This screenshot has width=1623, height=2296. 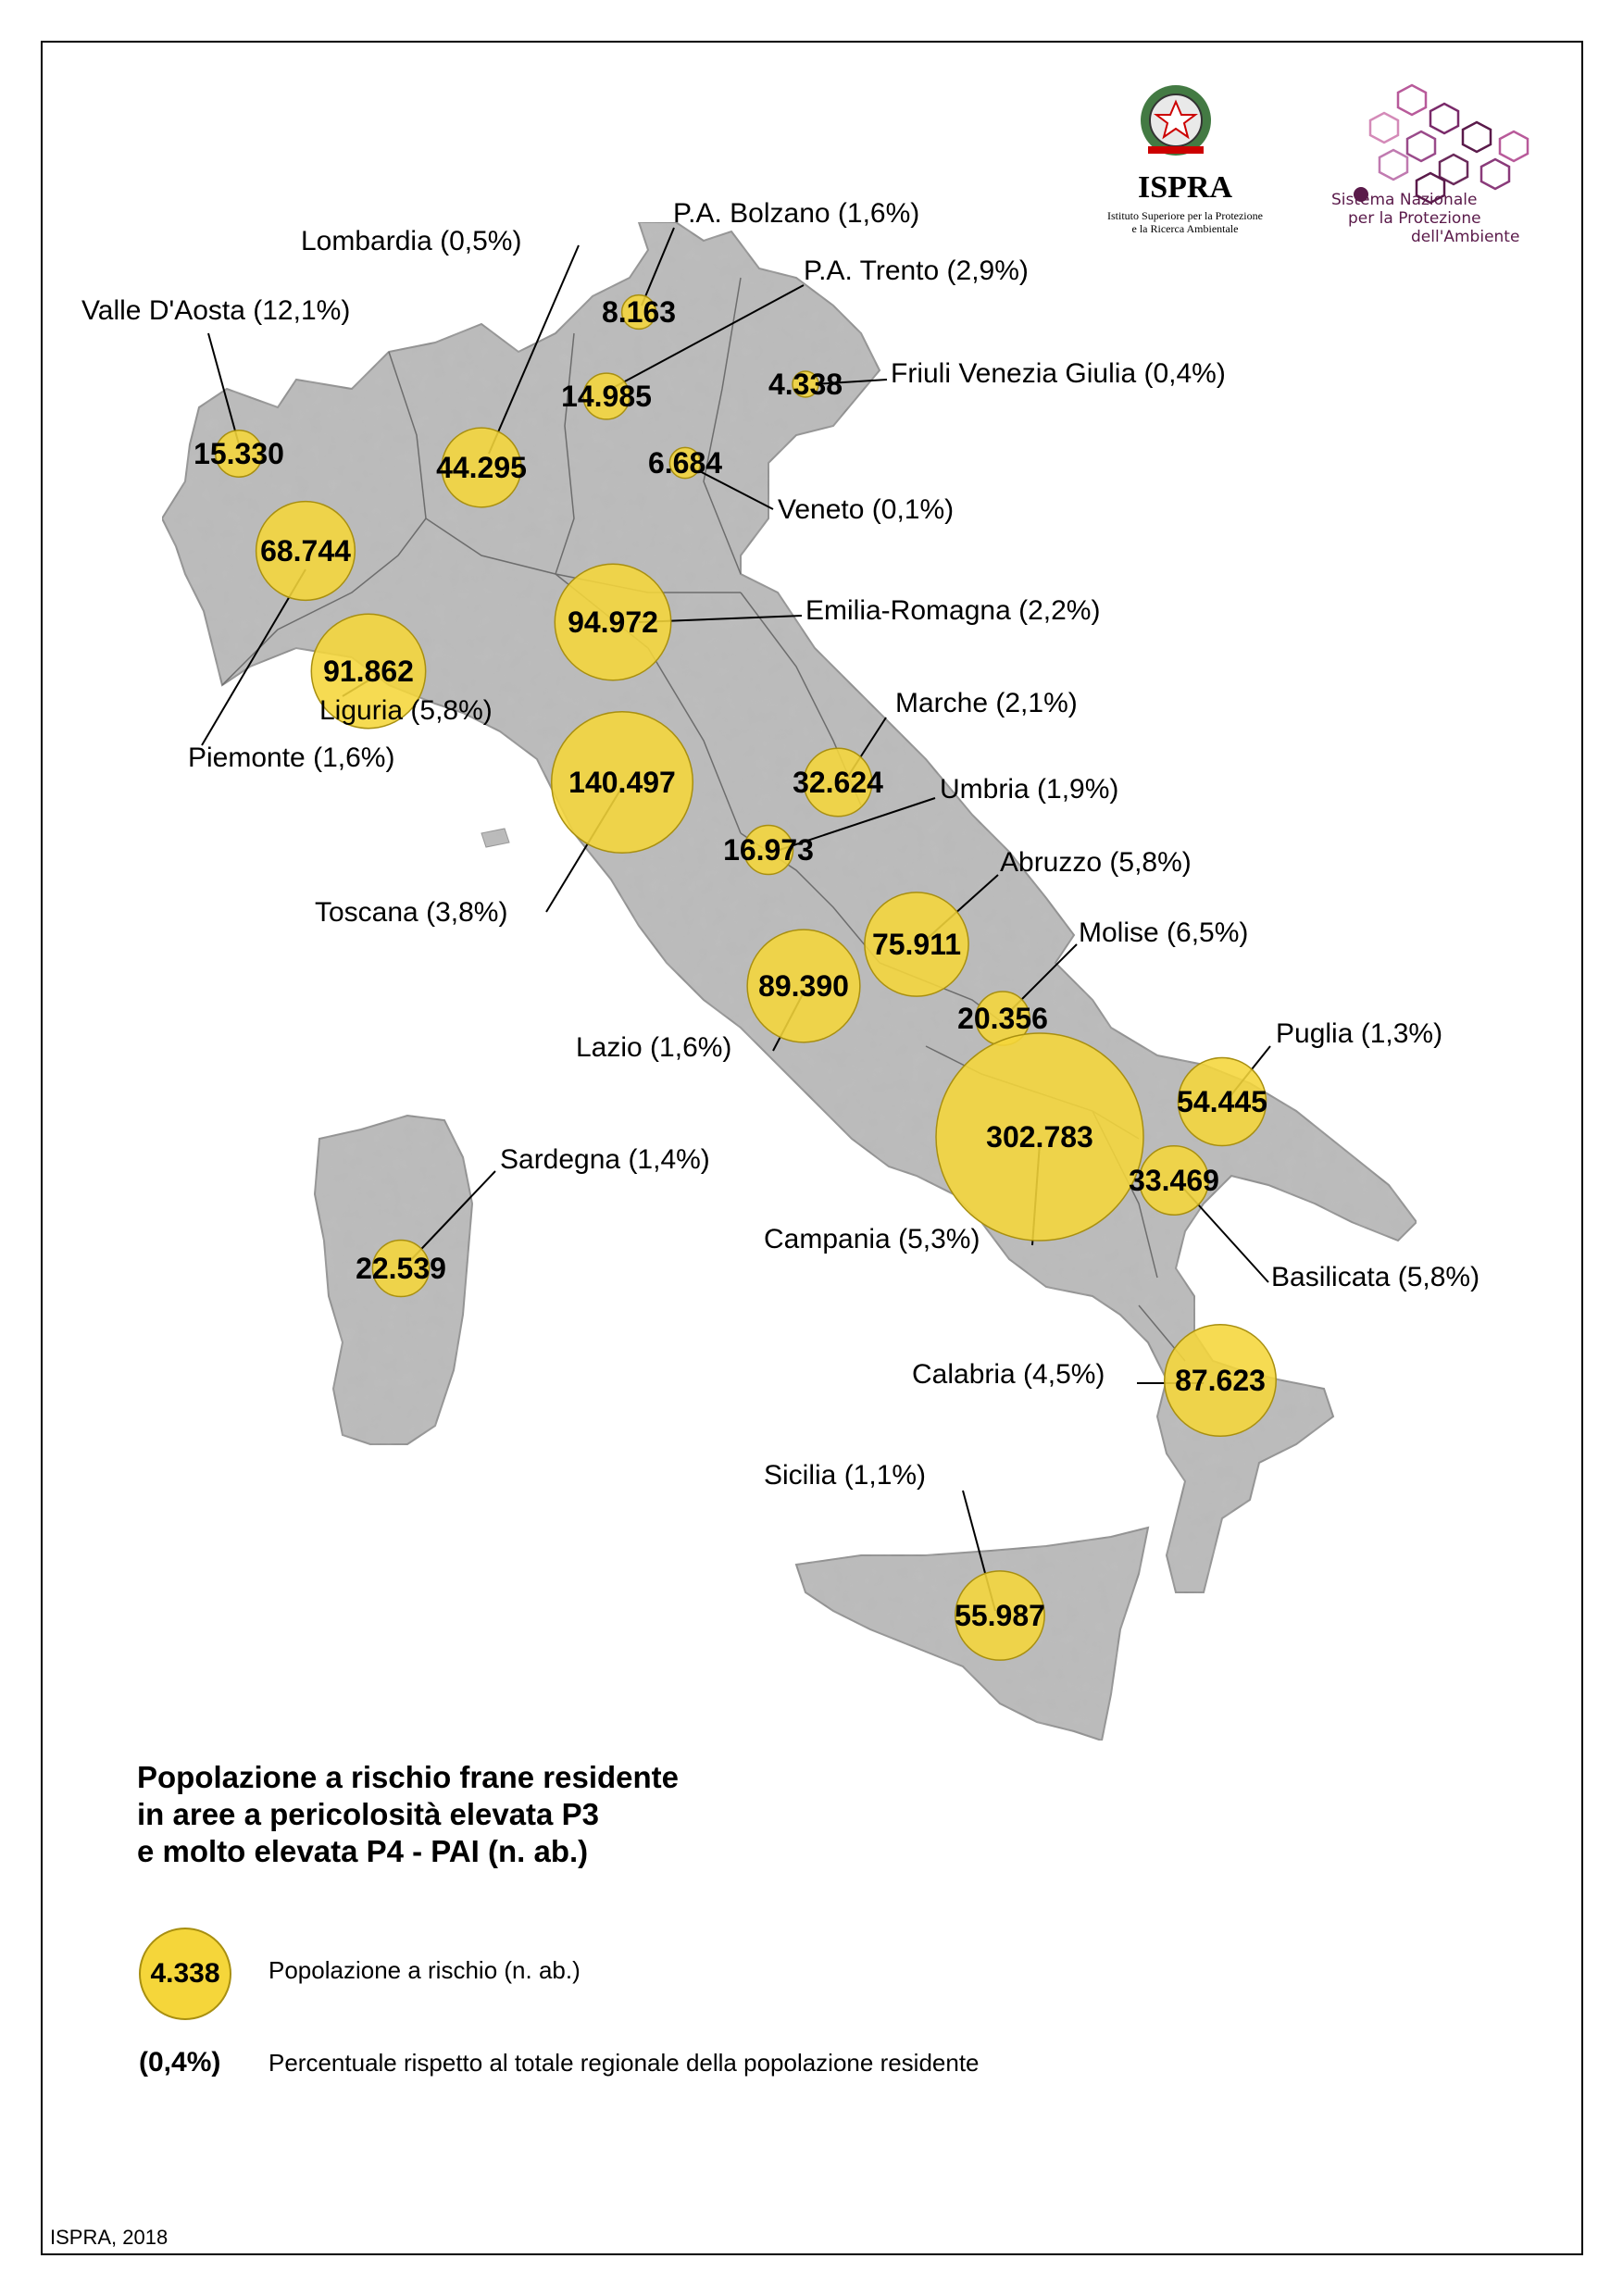 I want to click on bubble-sicilia, so click(x=1000, y=1615).